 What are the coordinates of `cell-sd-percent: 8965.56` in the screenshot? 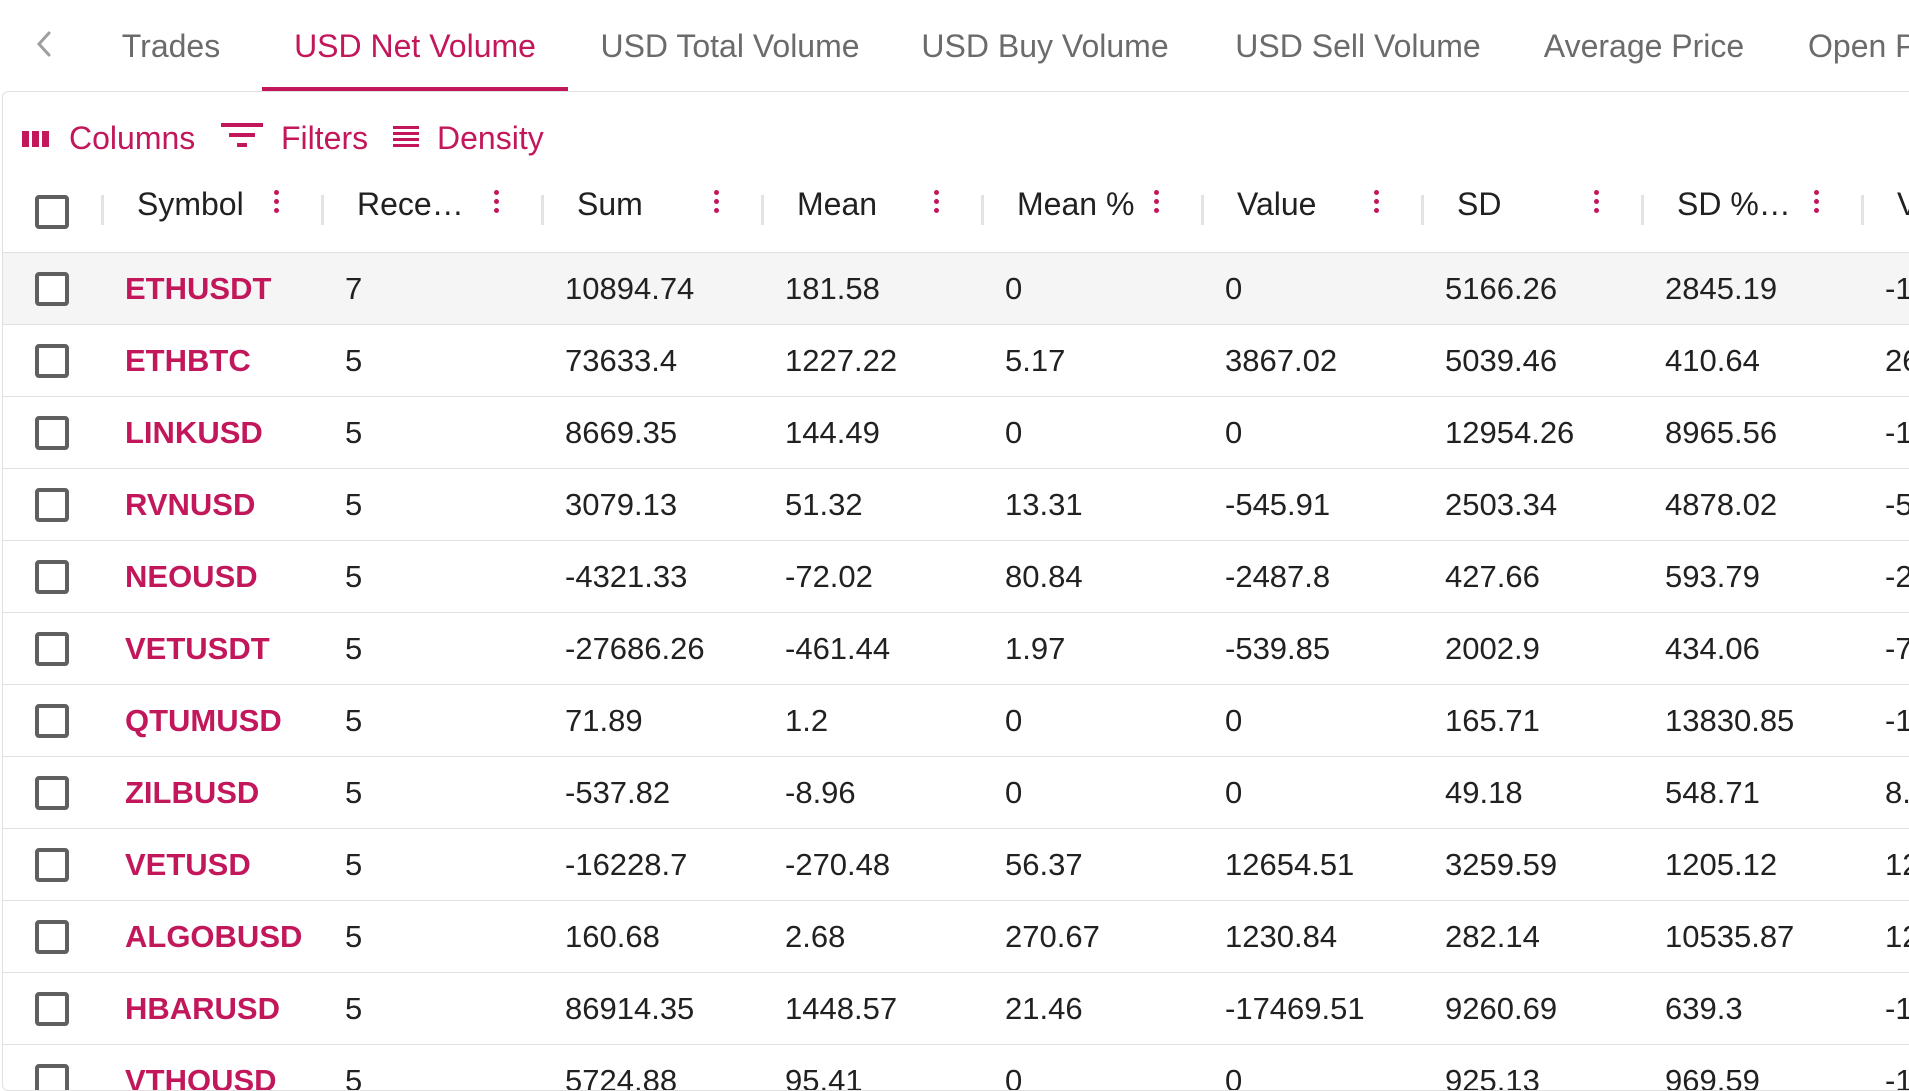 It's located at (1721, 432).